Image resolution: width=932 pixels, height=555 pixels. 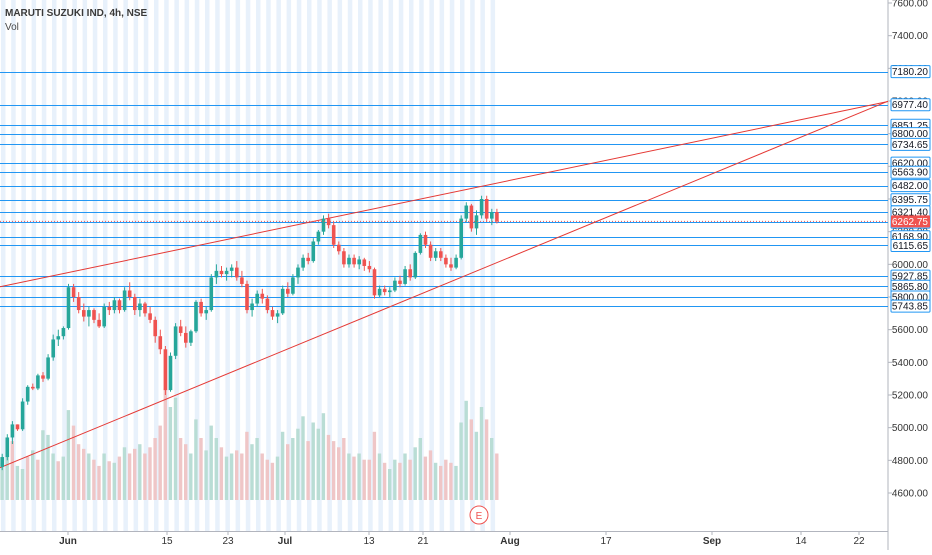 I want to click on x-tick-label: 22, so click(x=859, y=541).